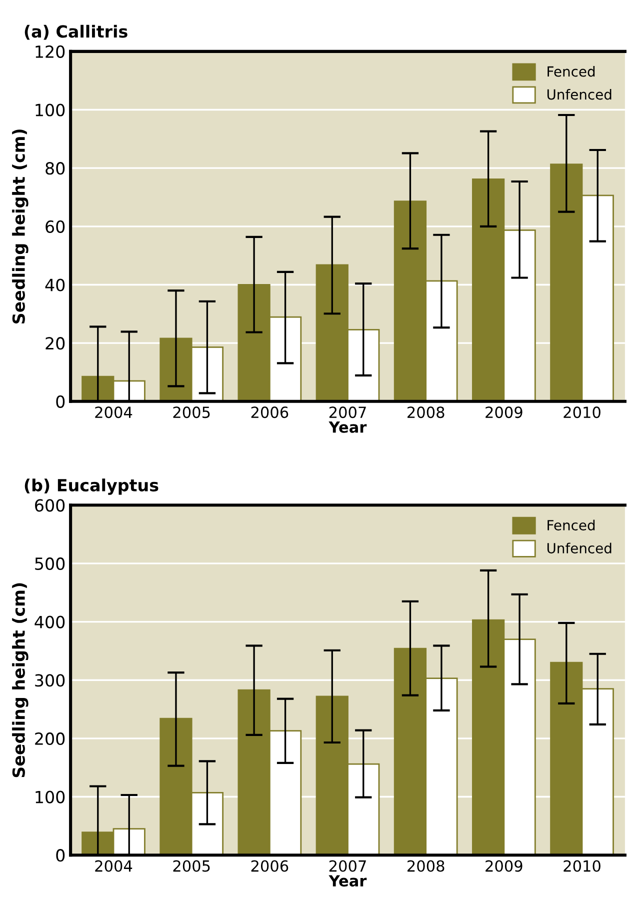  Describe the element at coordinates (55, 226) in the screenshot. I see `y-tick-label: 60` at that location.